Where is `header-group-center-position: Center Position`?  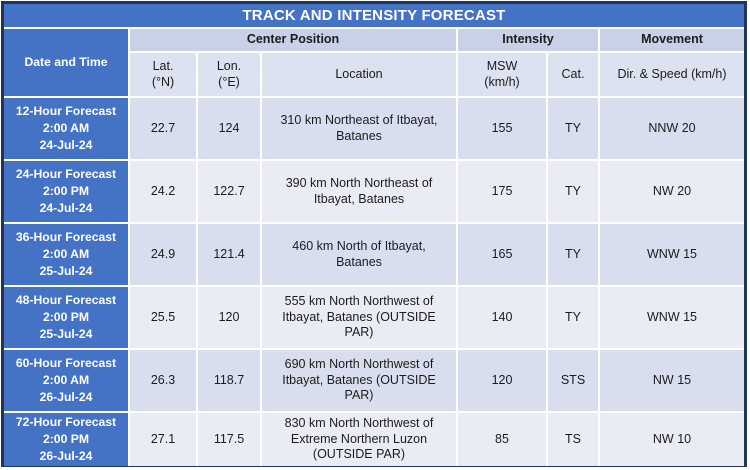
header-group-center-position: Center Position is located at coordinates (293, 40).